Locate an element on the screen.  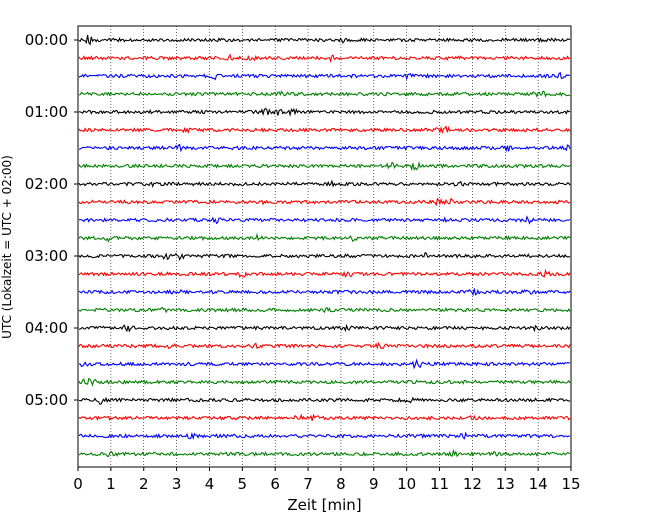
x-tick-label: 6 is located at coordinates (275, 484).